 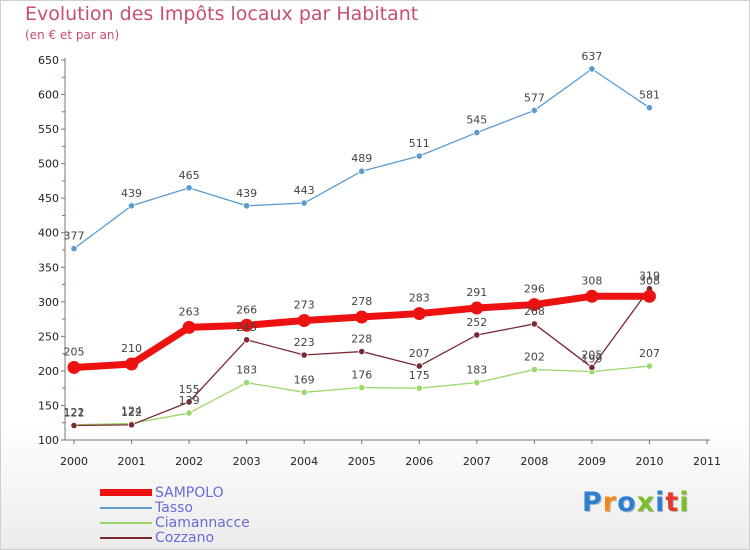 What do you see at coordinates (48, 440) in the screenshot?
I see `y-tick-label: 100` at bounding box center [48, 440].